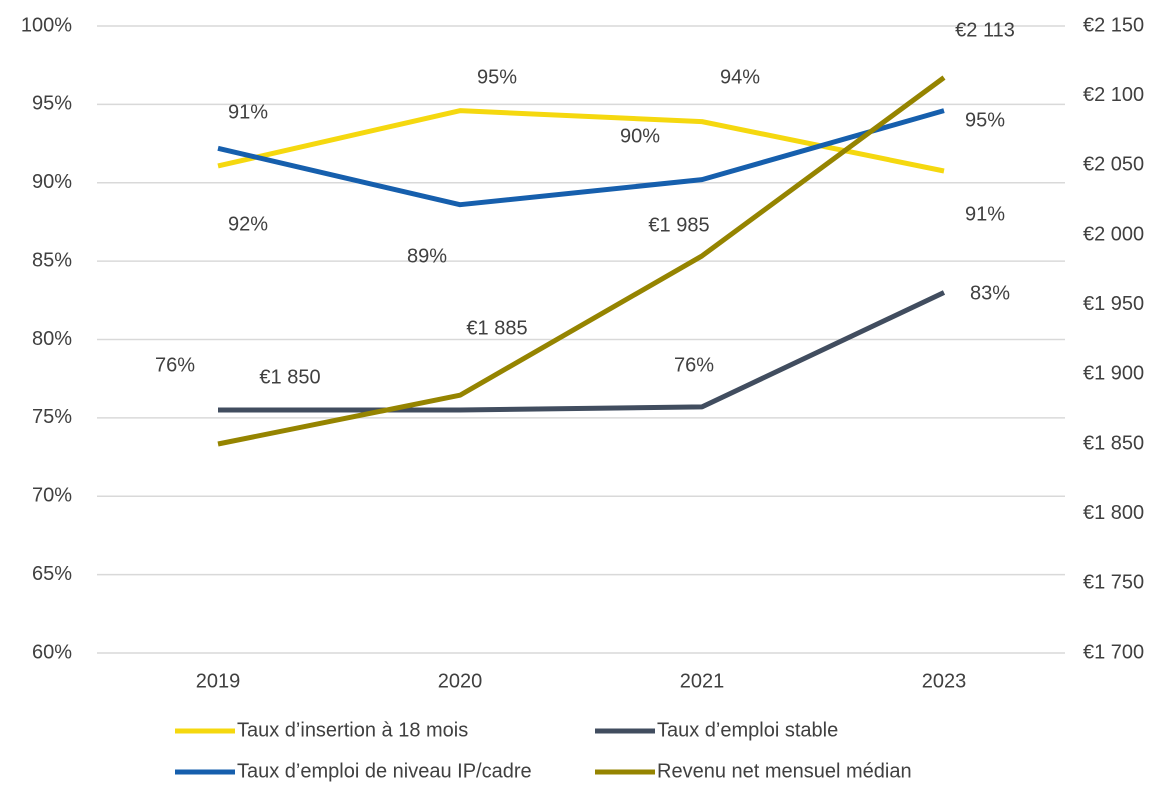 The height and width of the screenshot is (785, 1164). I want to click on y-tick-label: 90%, so click(52, 182).